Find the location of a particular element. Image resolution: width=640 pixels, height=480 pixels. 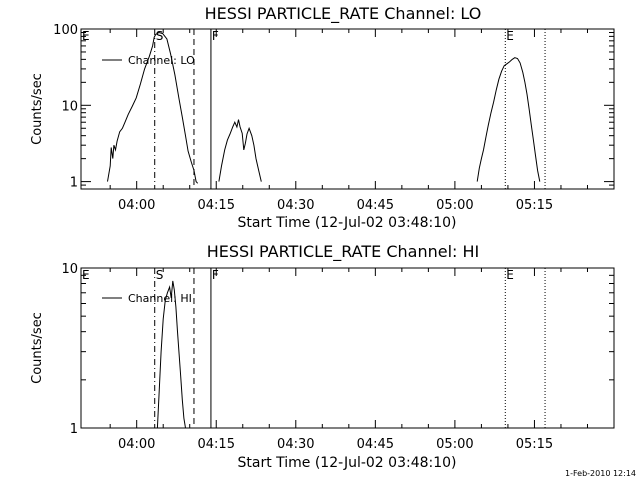

y-tick-label: 100 is located at coordinates (65, 30).